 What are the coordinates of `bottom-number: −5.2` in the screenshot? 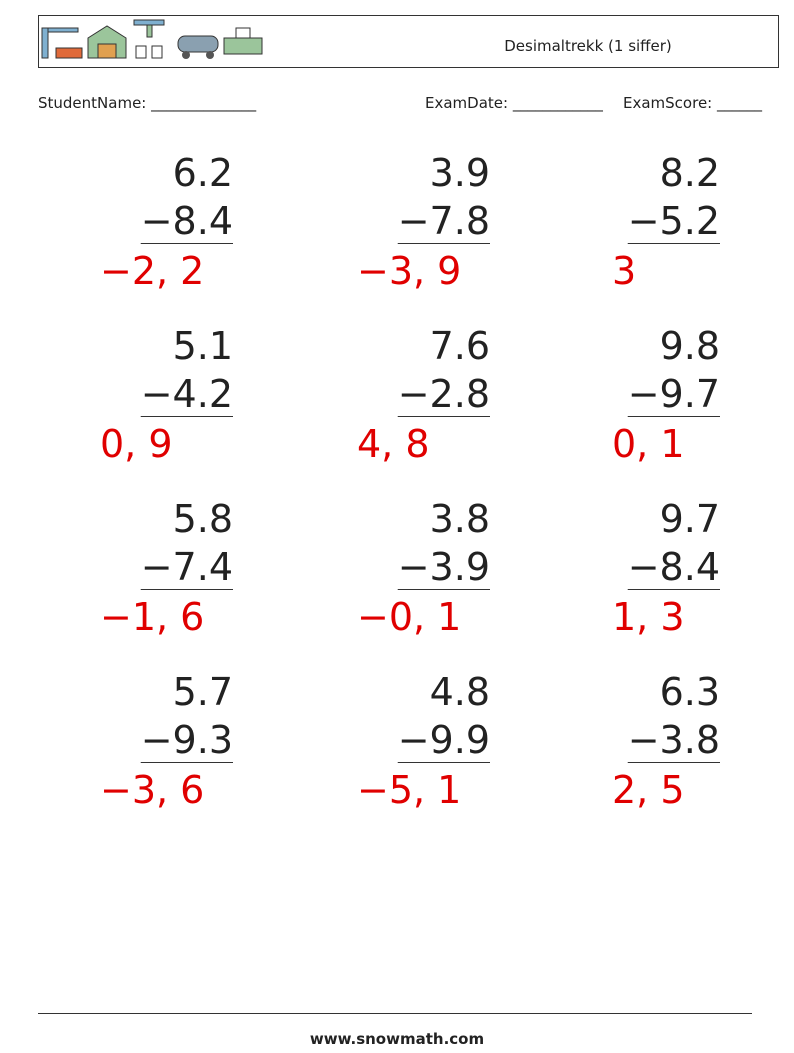 It's located at (674, 221).